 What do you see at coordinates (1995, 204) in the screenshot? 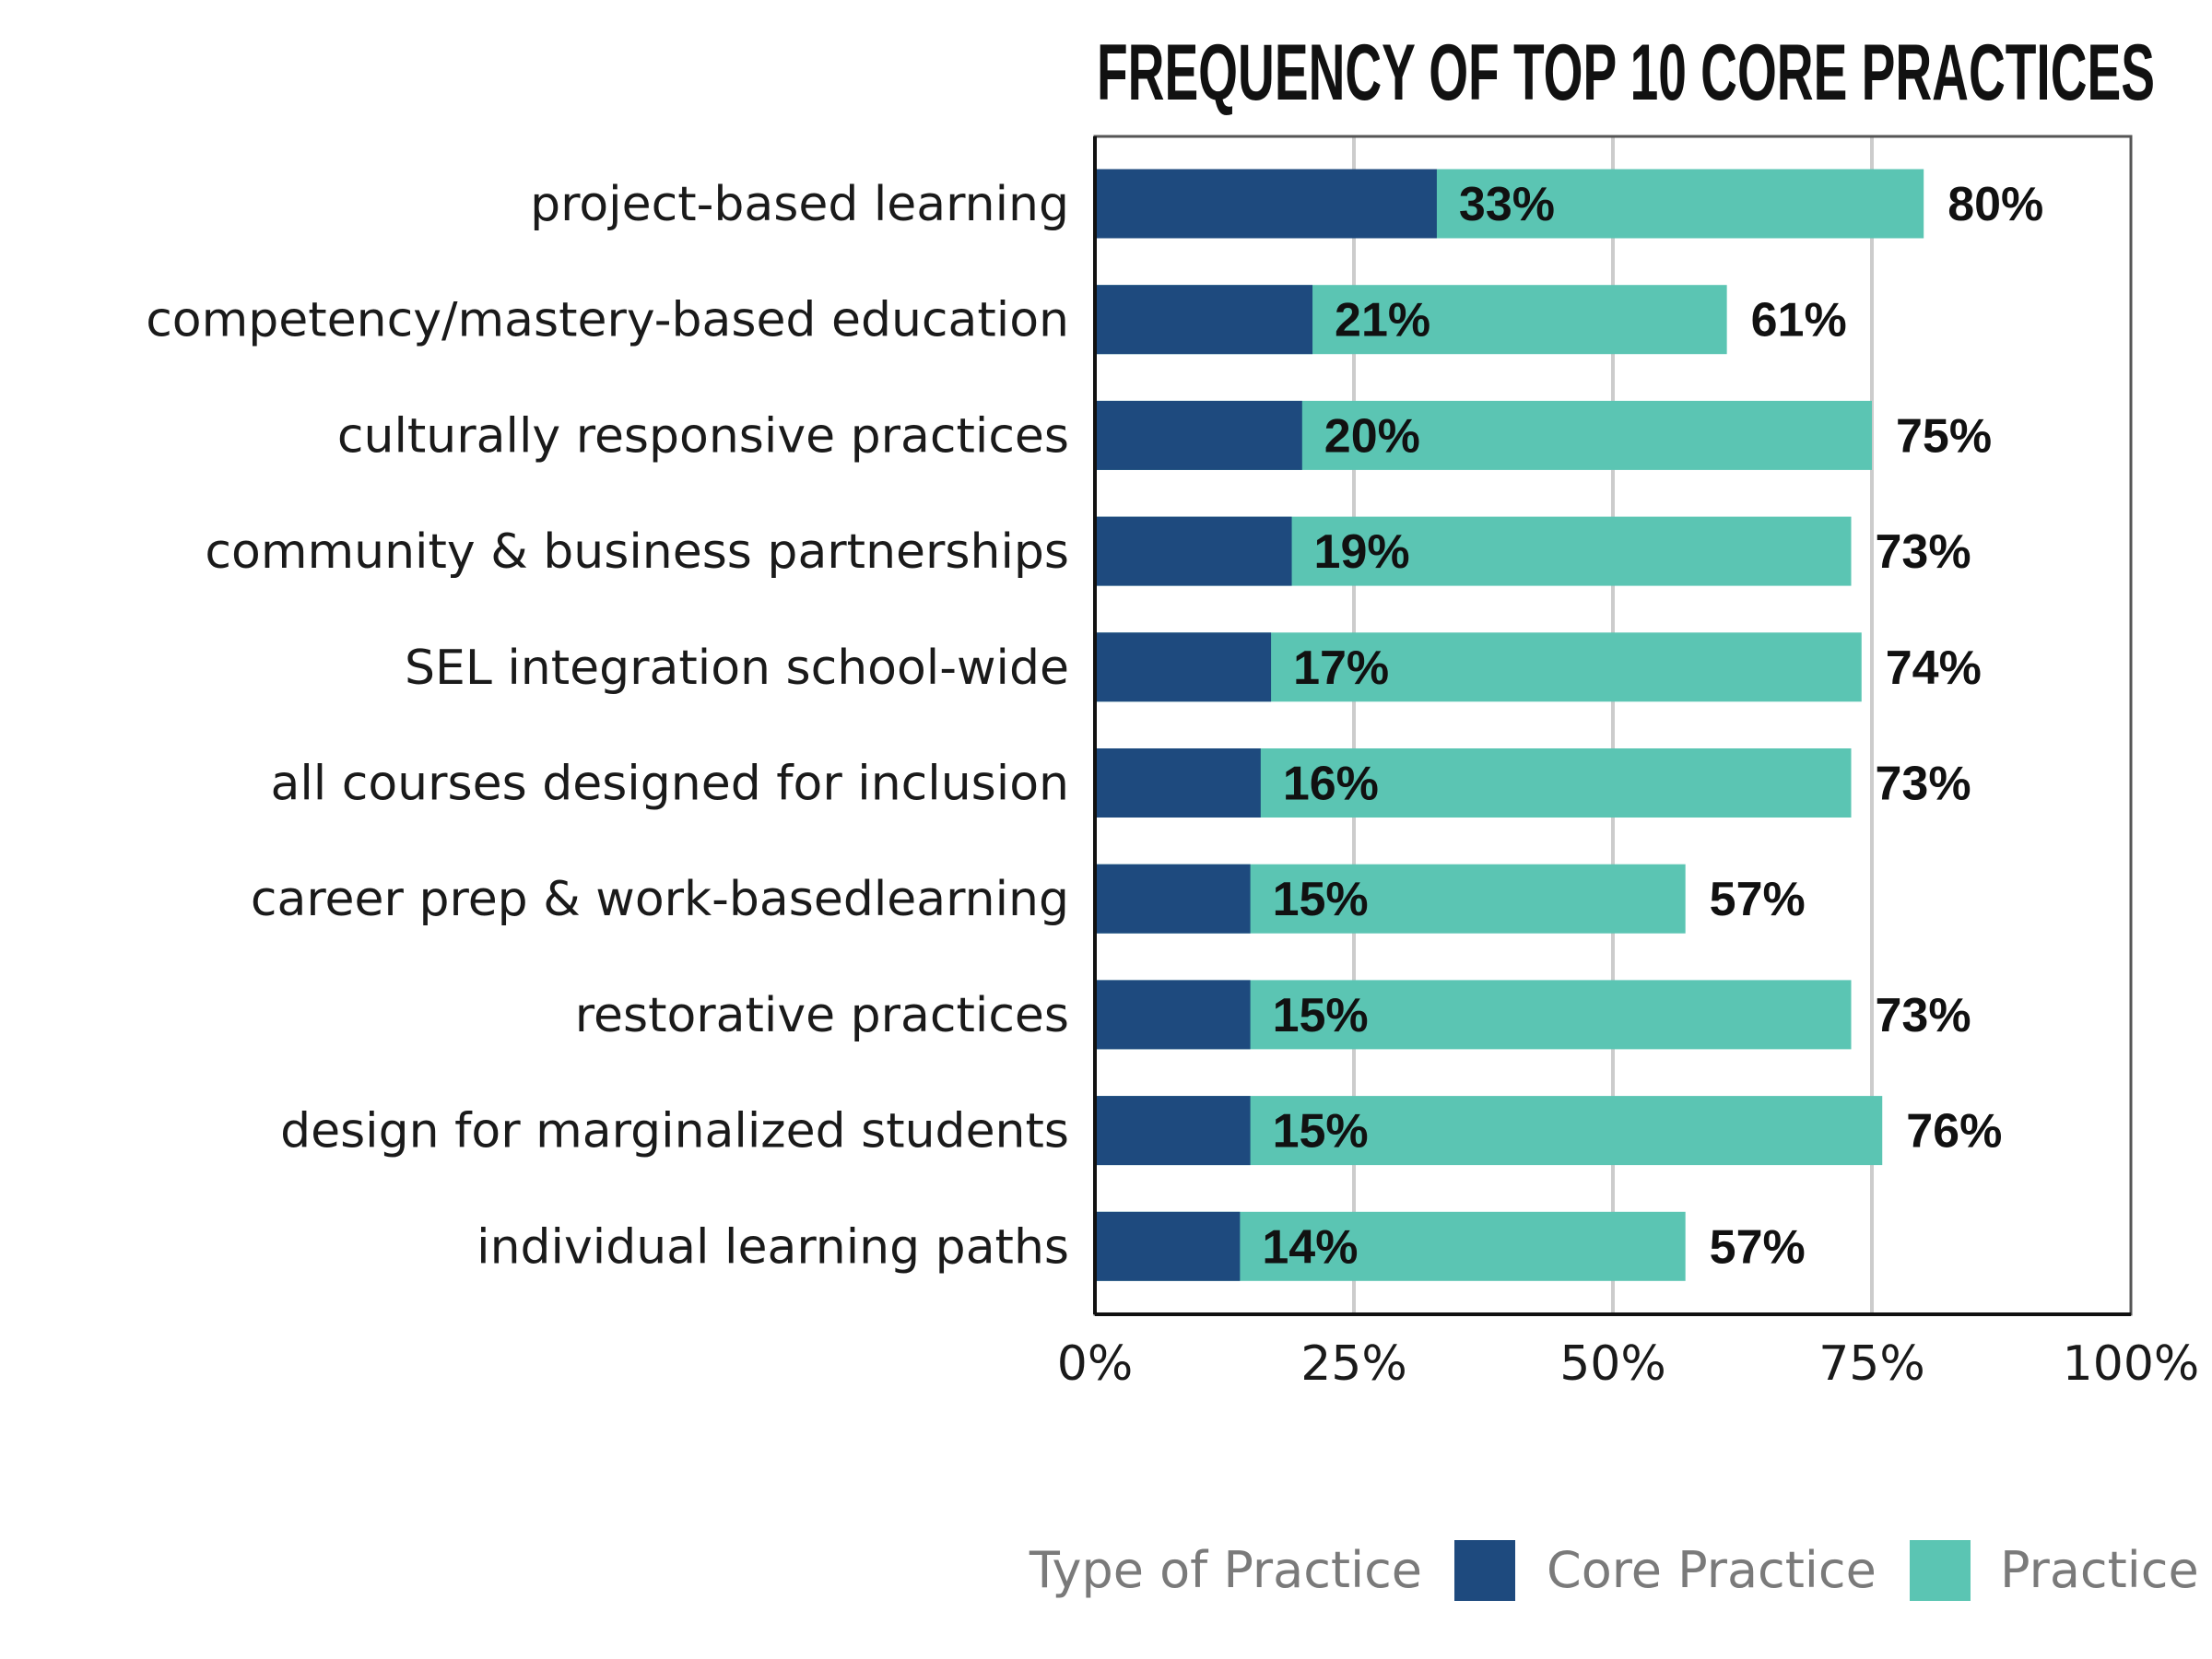
I see `data-label-practice-0: 80%` at bounding box center [1995, 204].